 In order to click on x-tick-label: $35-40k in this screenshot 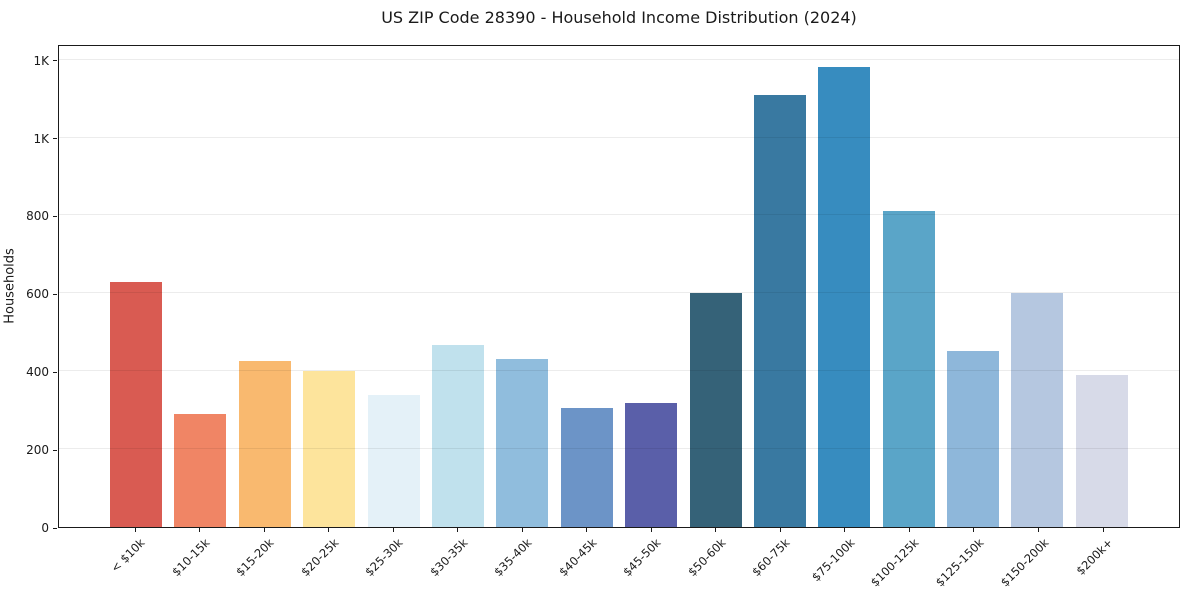, I will do `click(513, 557)`.